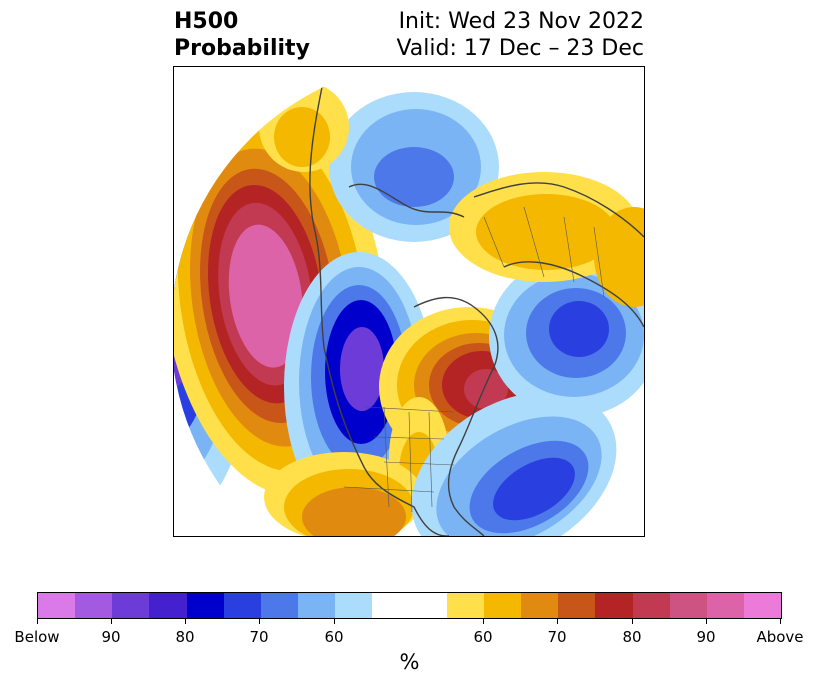  What do you see at coordinates (37, 637) in the screenshot?
I see `tick-label-below: Below` at bounding box center [37, 637].